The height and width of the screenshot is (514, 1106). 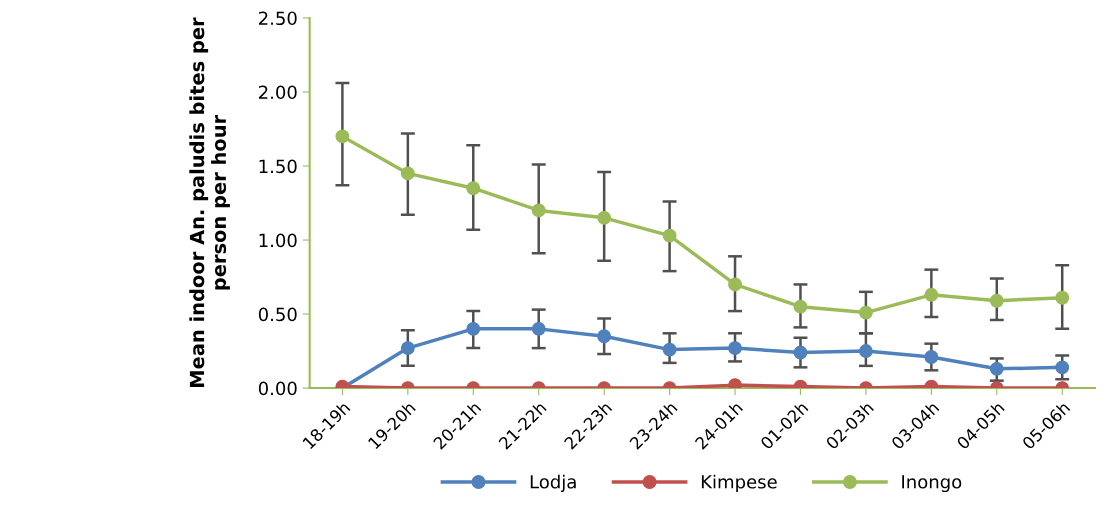 What do you see at coordinates (278, 92) in the screenshot?
I see `y-tick-label: 2.00` at bounding box center [278, 92].